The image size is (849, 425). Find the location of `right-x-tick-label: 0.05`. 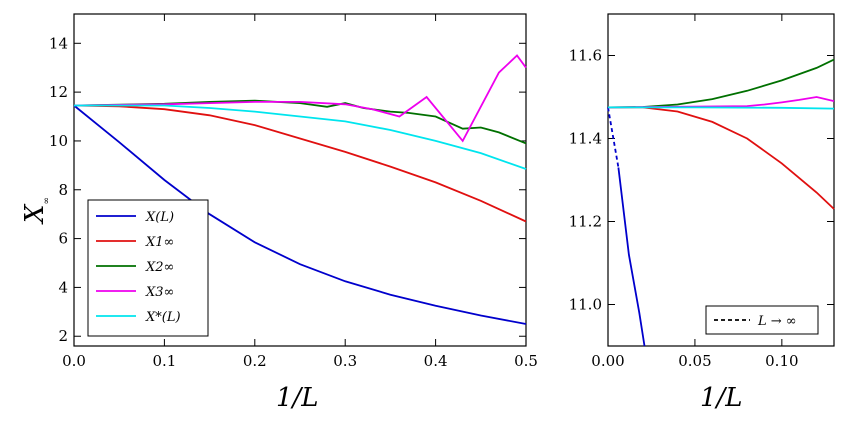

right-x-tick-label: 0.05 is located at coordinates (694, 361).